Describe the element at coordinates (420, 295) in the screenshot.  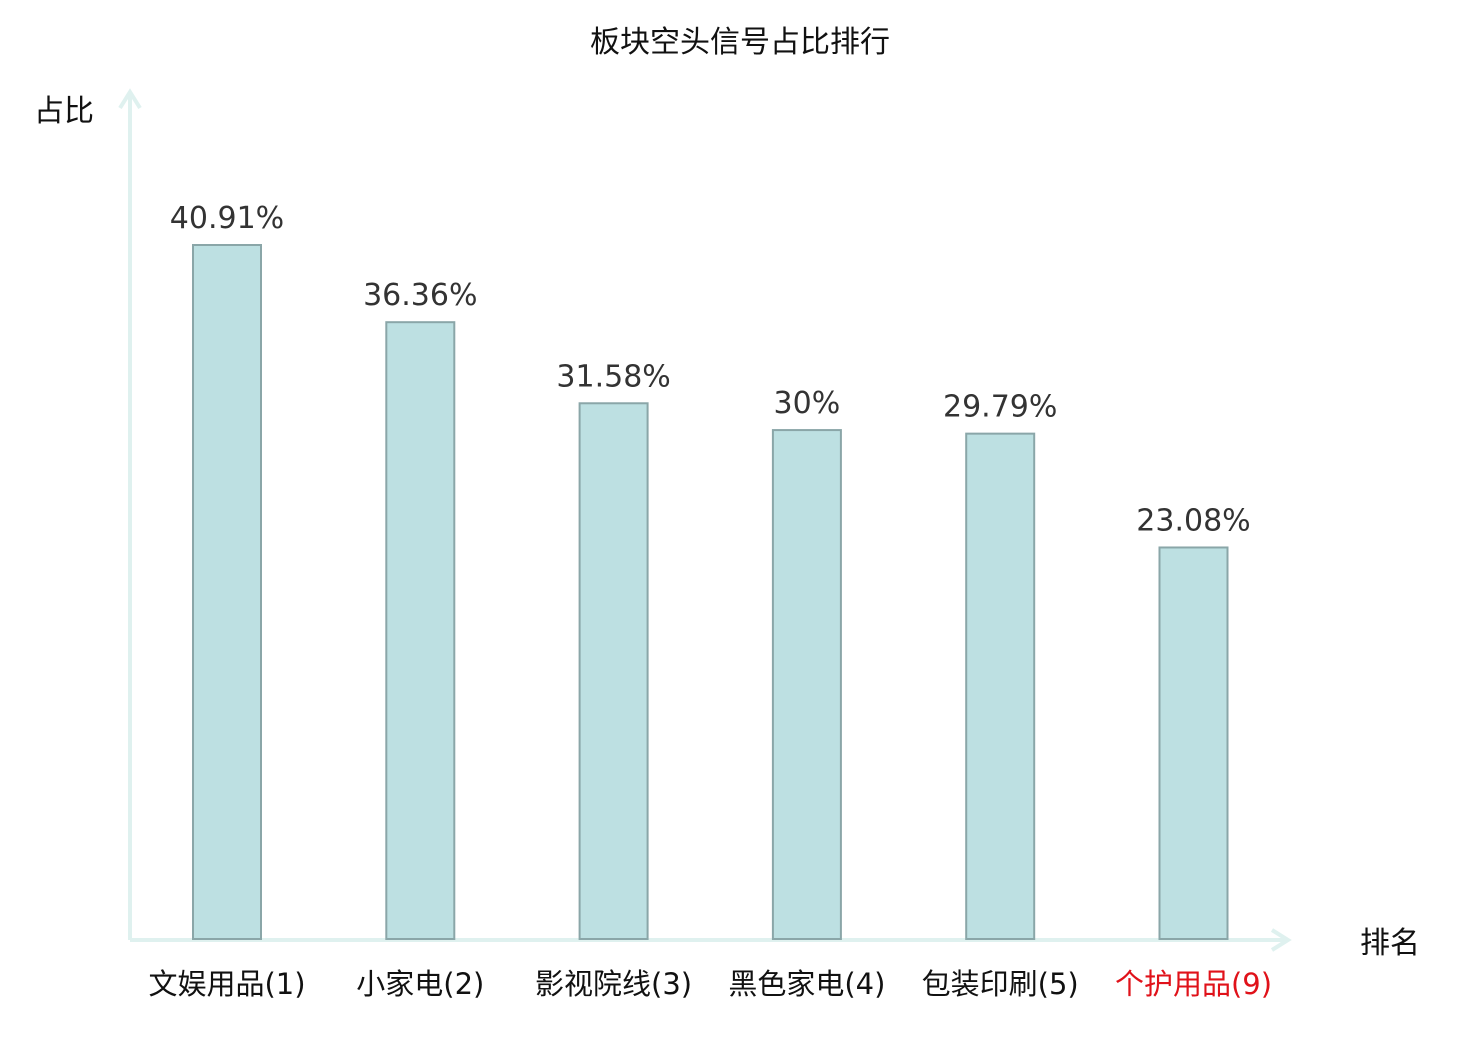
I see `bar-value-label: 36.36%` at that location.